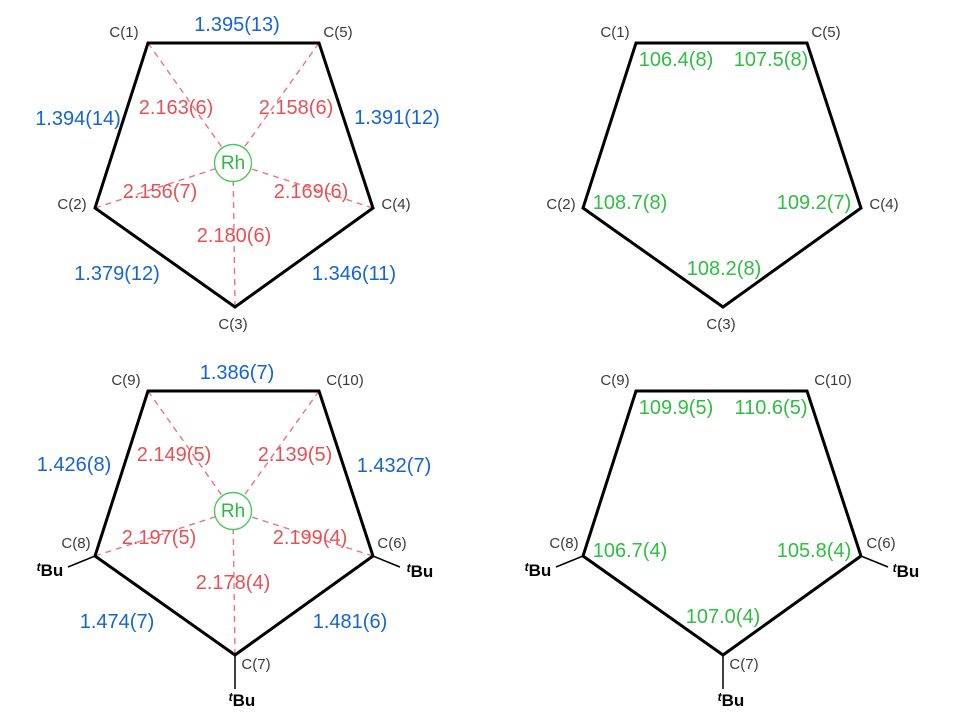 The height and width of the screenshot is (720, 960). I want to click on bond-length-label: 1.426(8), so click(74, 465).